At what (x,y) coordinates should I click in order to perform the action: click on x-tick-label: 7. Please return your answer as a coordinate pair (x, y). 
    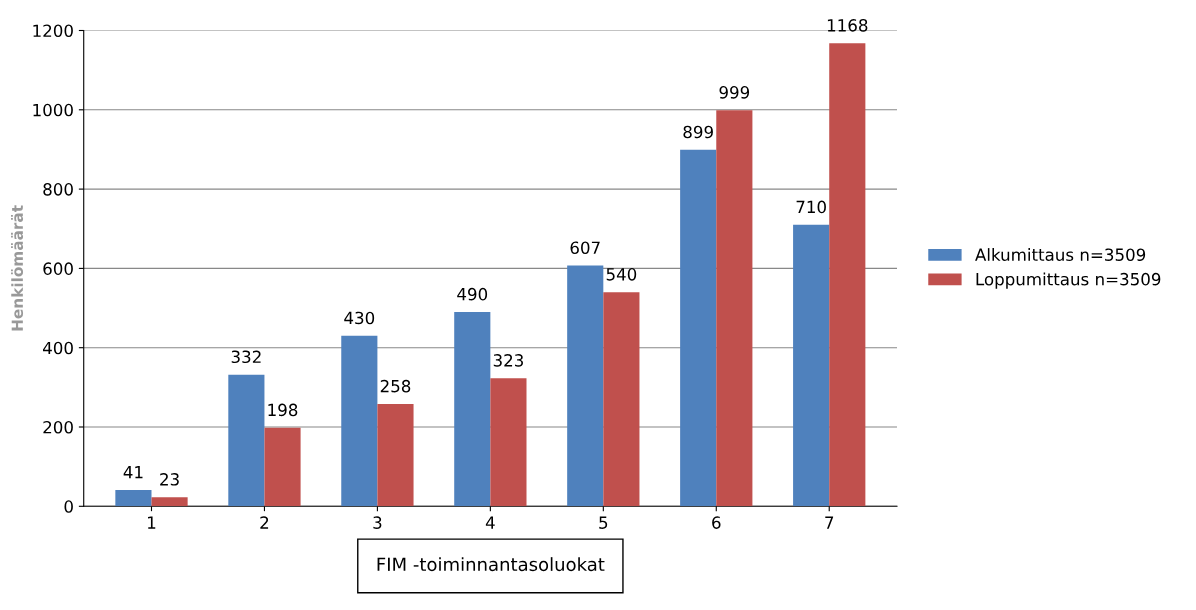
    Looking at the image, I should click on (829, 522).